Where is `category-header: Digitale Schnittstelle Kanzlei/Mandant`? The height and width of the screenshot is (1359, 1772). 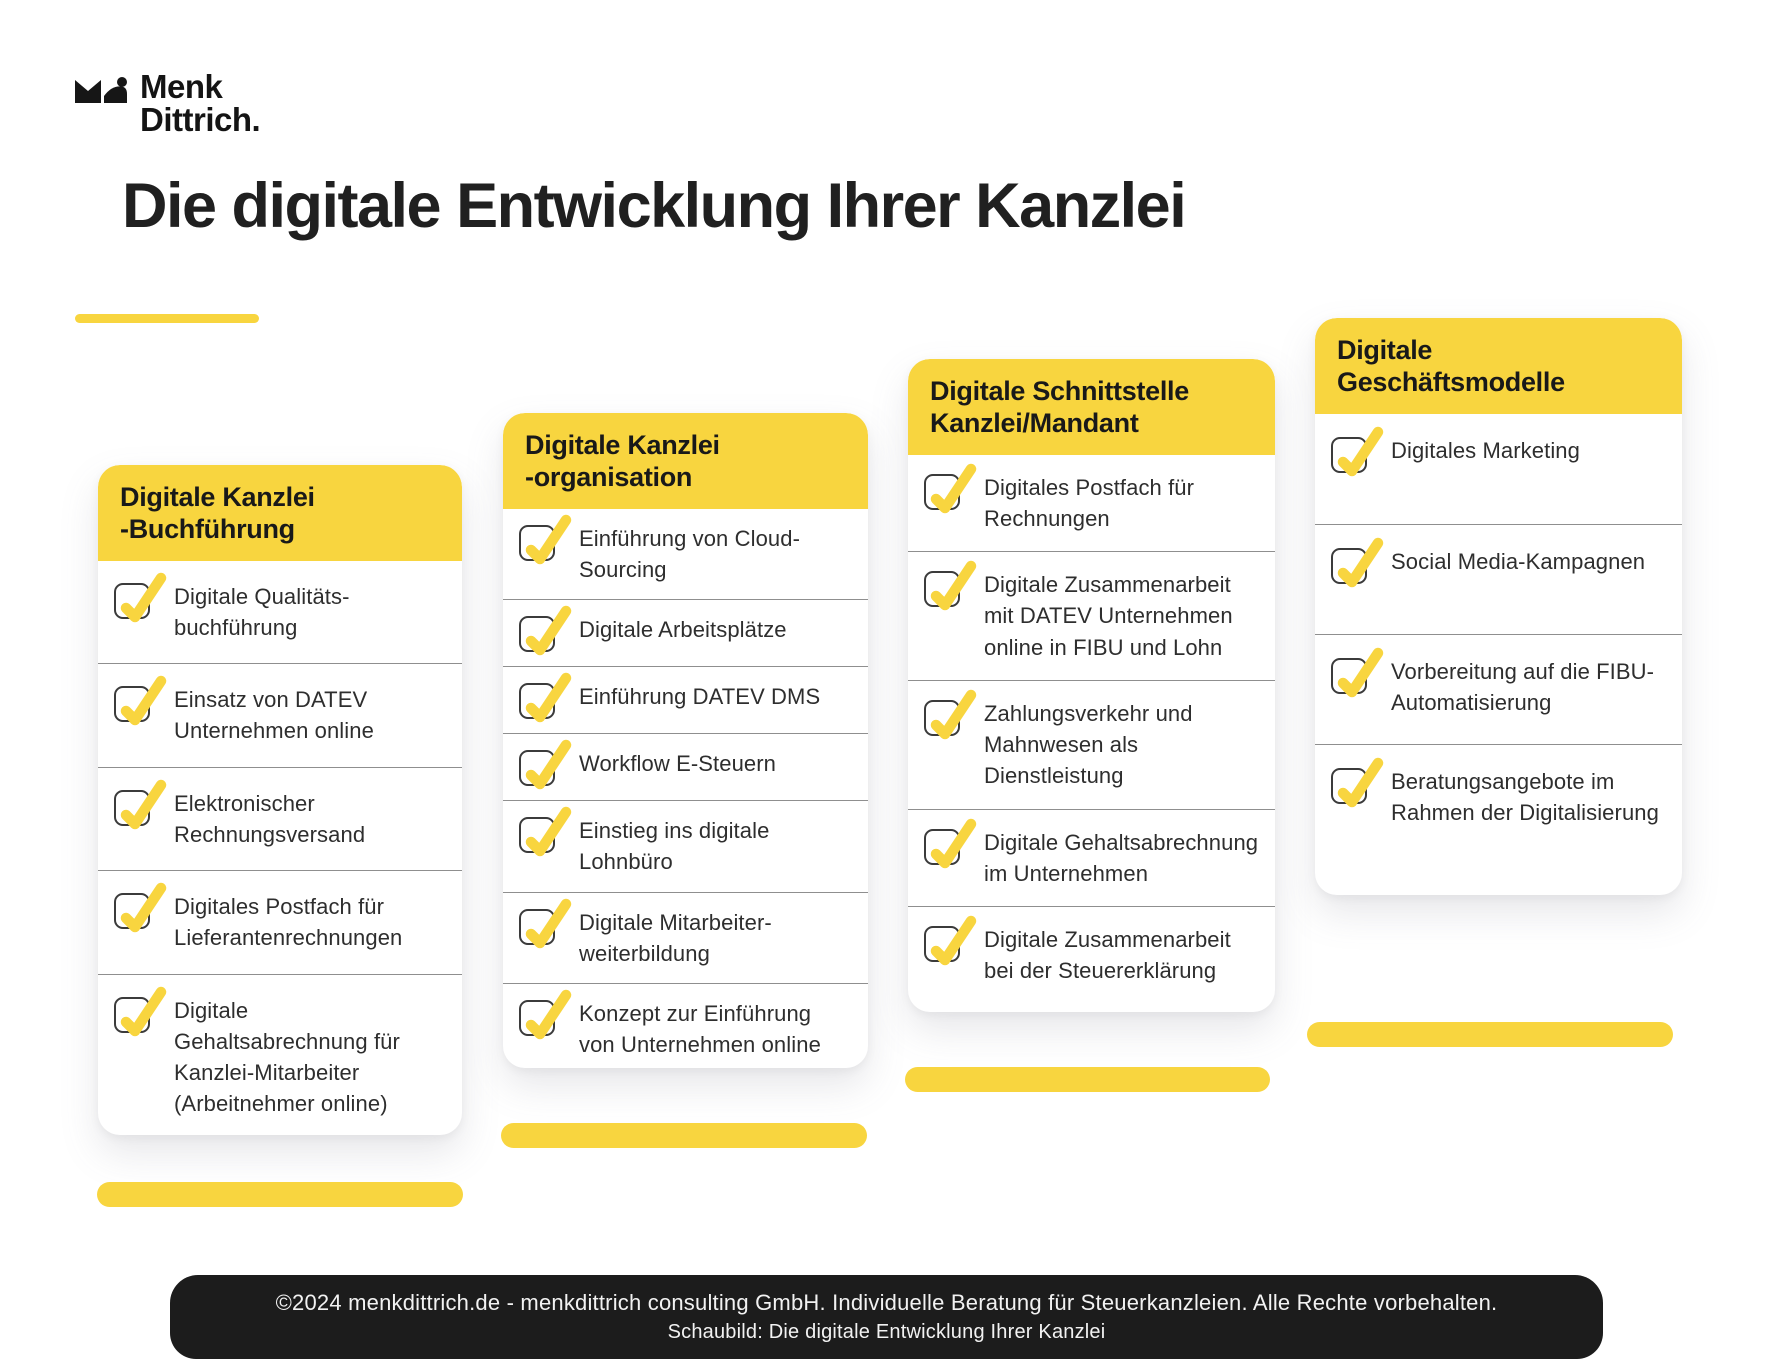 category-header: Digitale Schnittstelle Kanzlei/Mandant is located at coordinates (1091, 407).